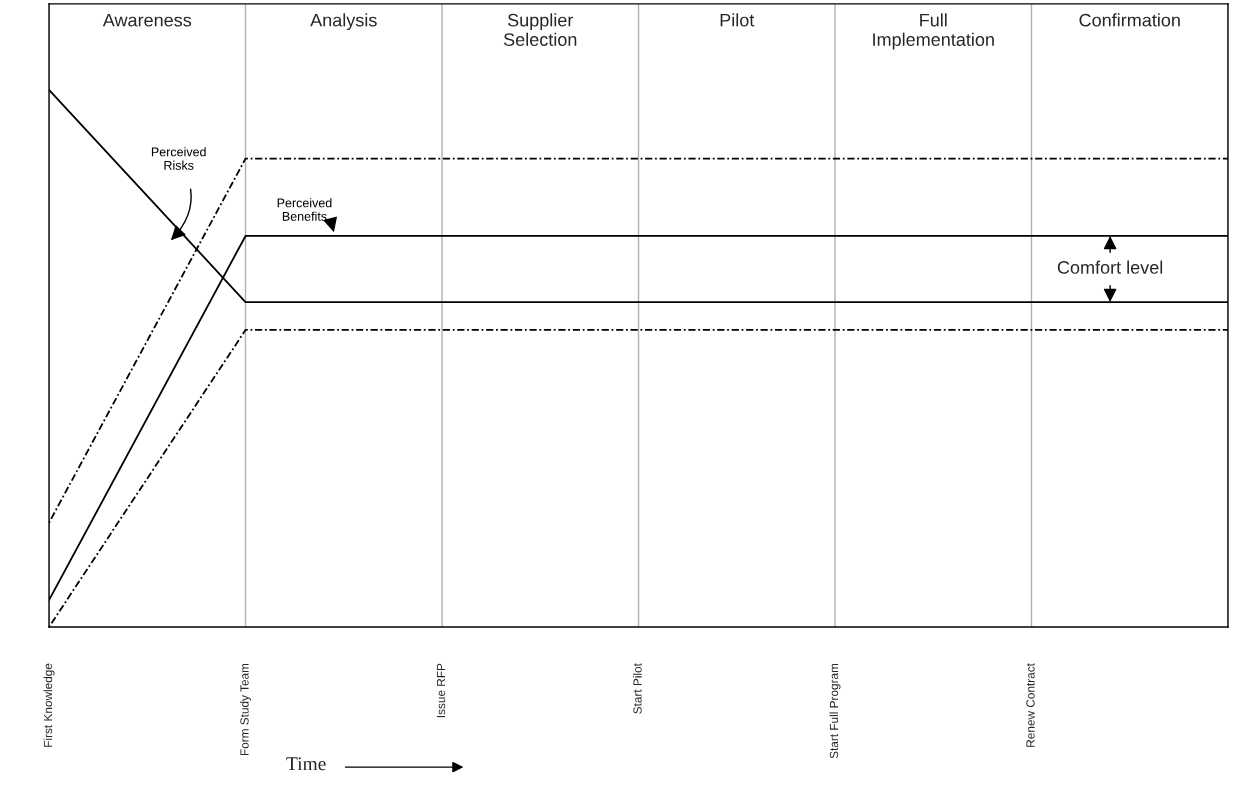  I want to click on text: Pilot, so click(737, 20).